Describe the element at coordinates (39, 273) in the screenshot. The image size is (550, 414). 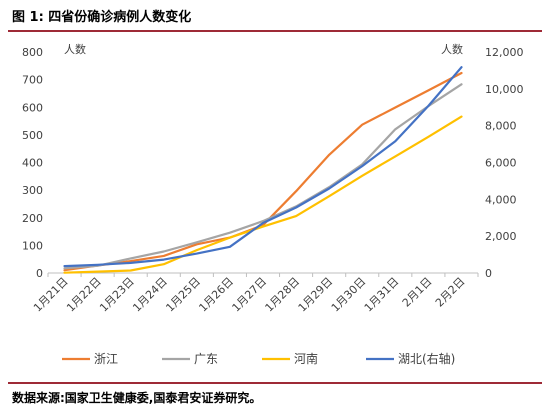
I see `left-tick-label: 0` at that location.